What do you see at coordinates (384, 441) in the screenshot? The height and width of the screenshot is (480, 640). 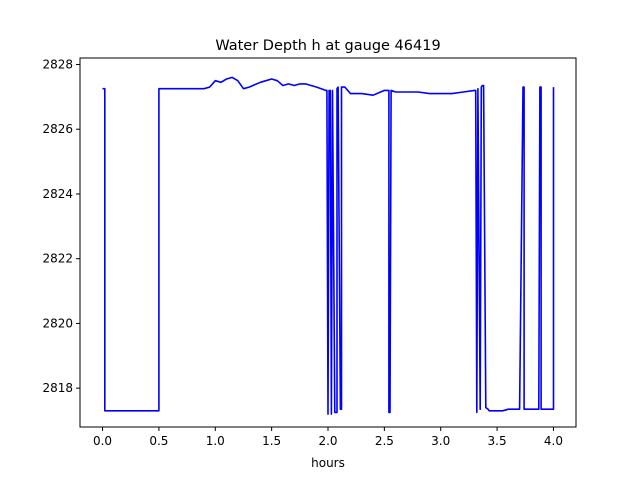 I see `x-tick-label: 2.5` at bounding box center [384, 441].